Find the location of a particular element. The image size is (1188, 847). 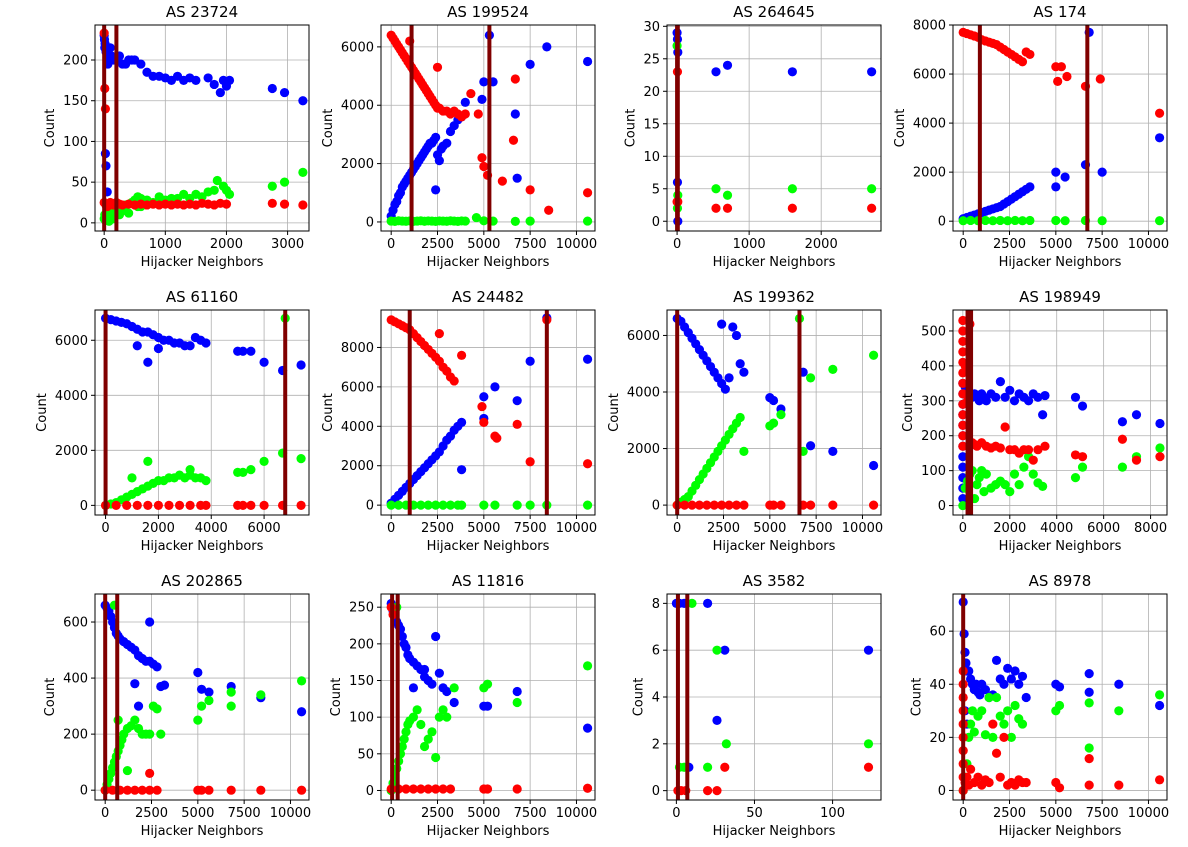

x-tick-label: 2000 is located at coordinates (226, 244).